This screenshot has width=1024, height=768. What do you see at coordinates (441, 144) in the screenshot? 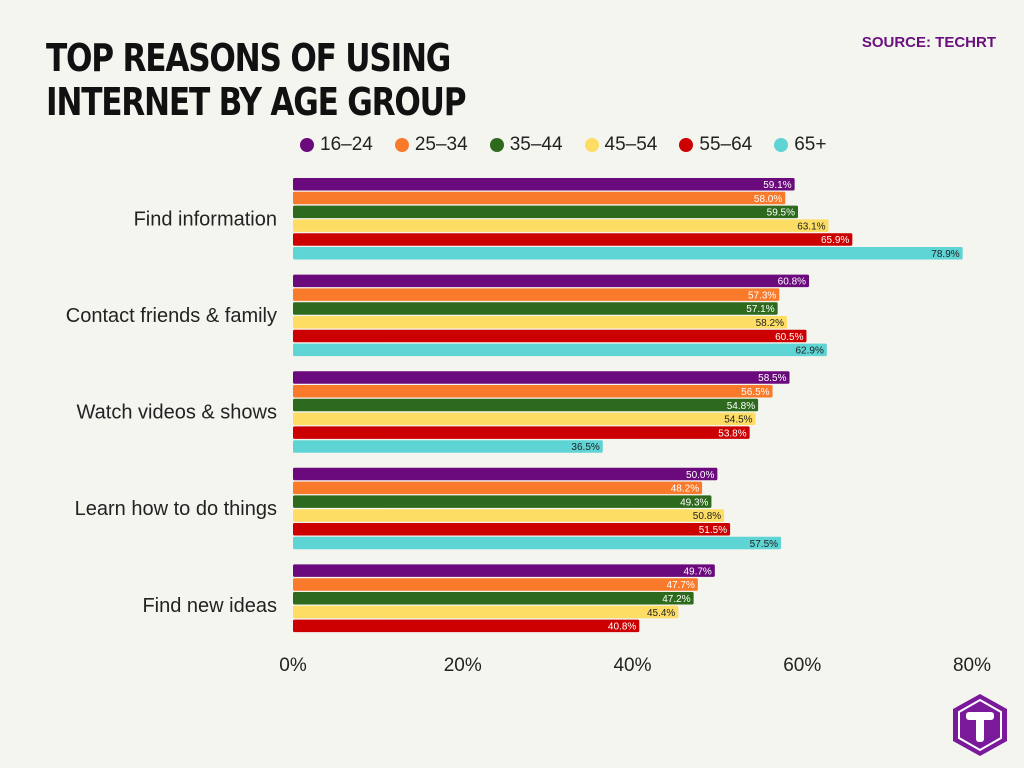
I see `legend-label: 25–34` at bounding box center [441, 144].